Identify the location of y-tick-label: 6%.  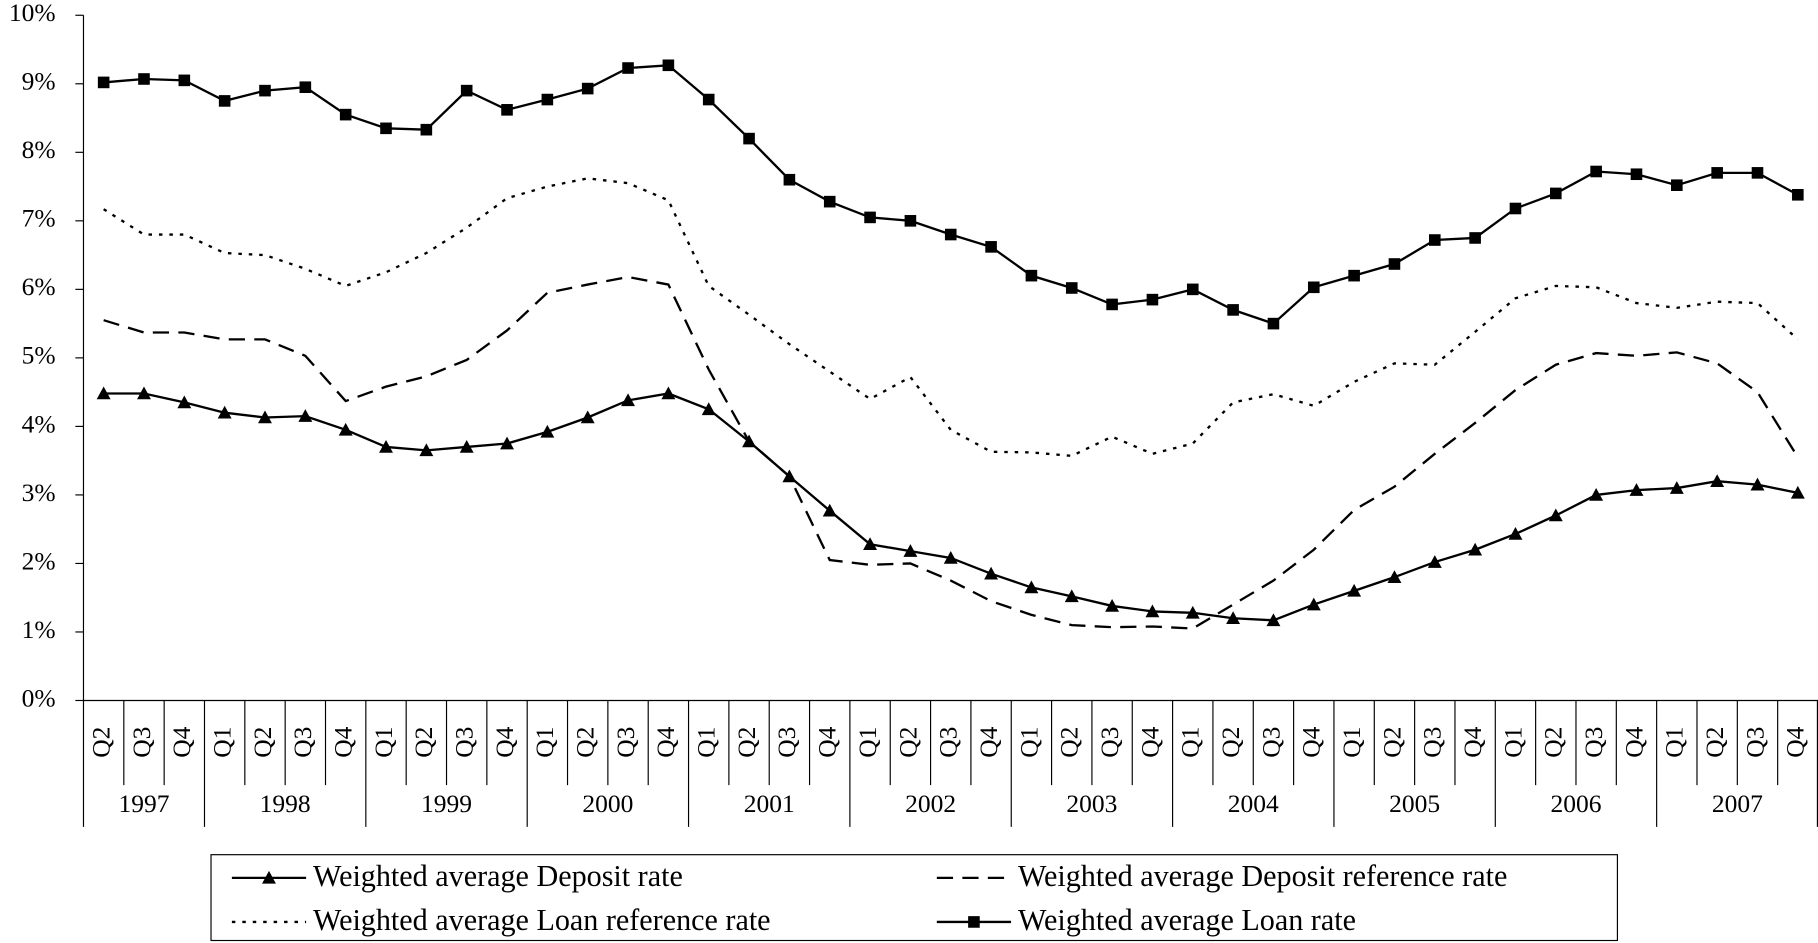
(39, 286).